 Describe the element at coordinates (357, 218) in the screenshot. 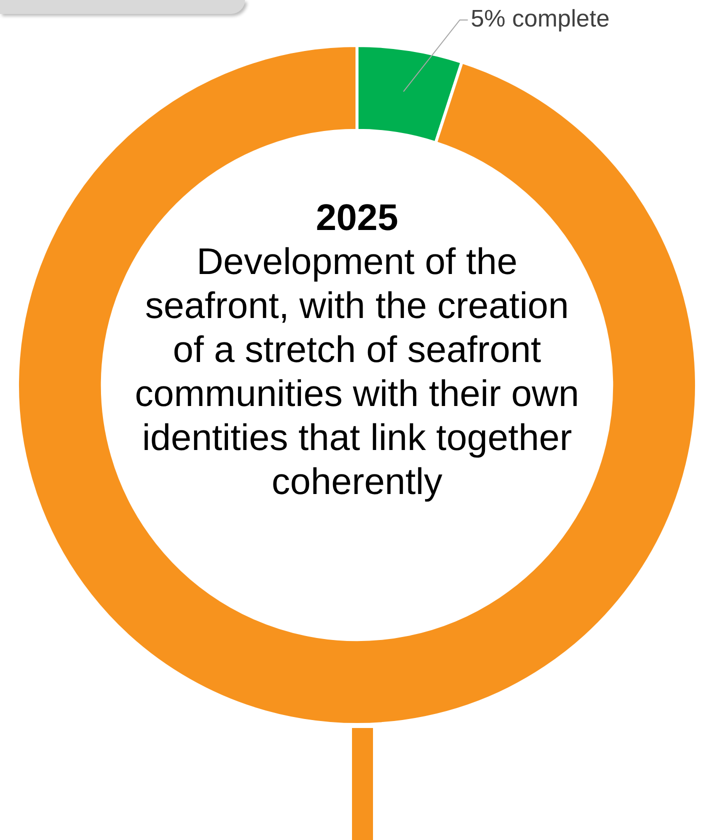

I see `text: 2025` at that location.